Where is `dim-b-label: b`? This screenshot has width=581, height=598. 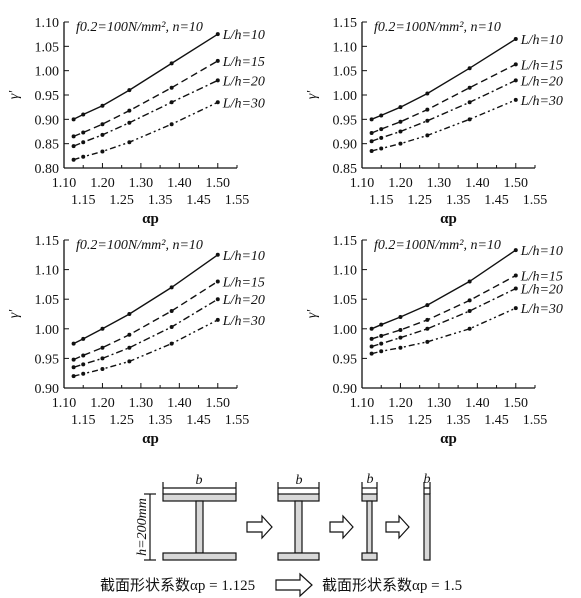
dim-b-label: b is located at coordinates (199, 480).